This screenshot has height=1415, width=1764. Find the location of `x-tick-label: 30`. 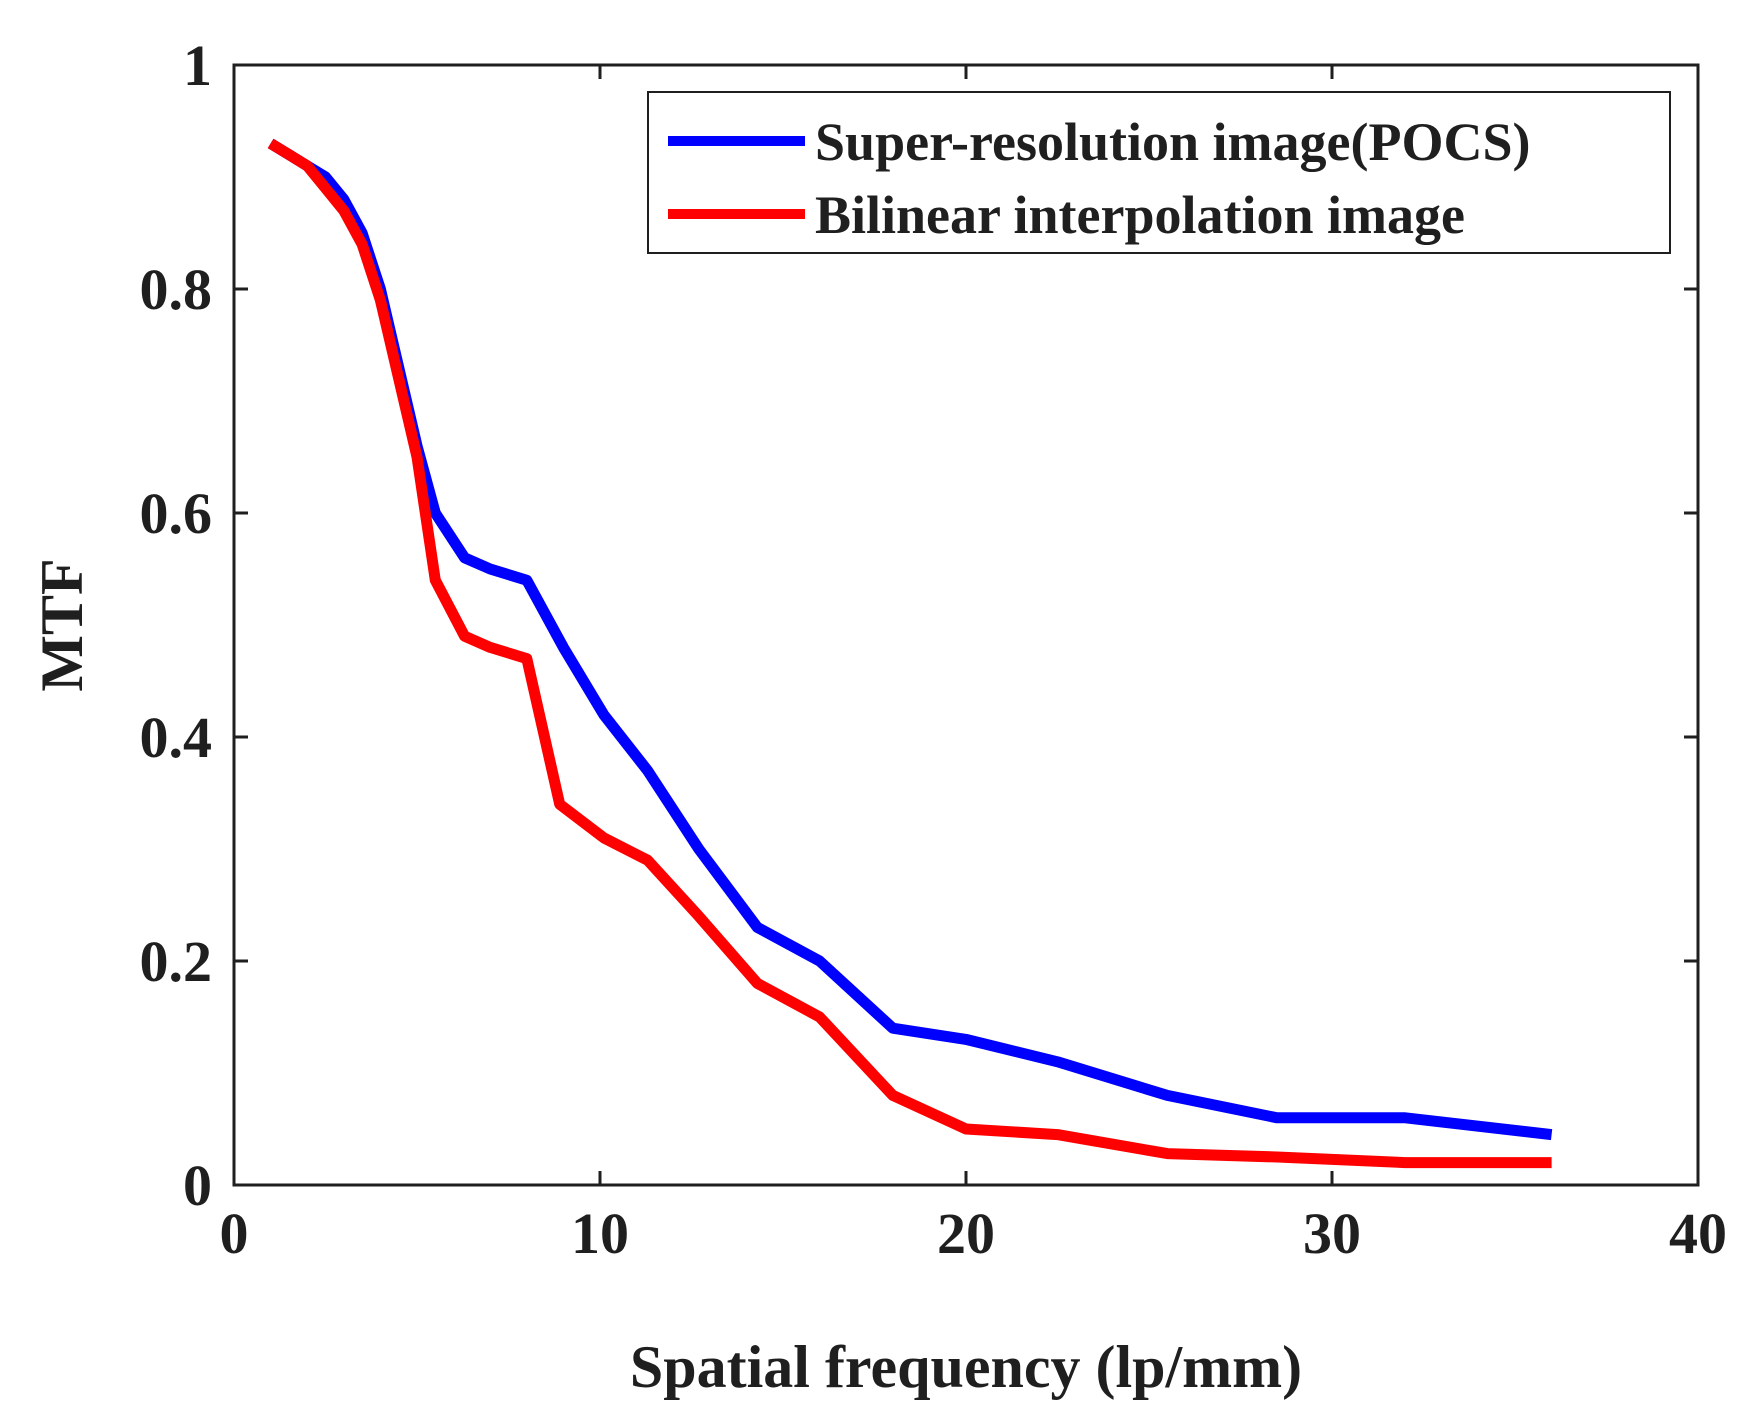

x-tick-label: 30 is located at coordinates (1332, 1233).